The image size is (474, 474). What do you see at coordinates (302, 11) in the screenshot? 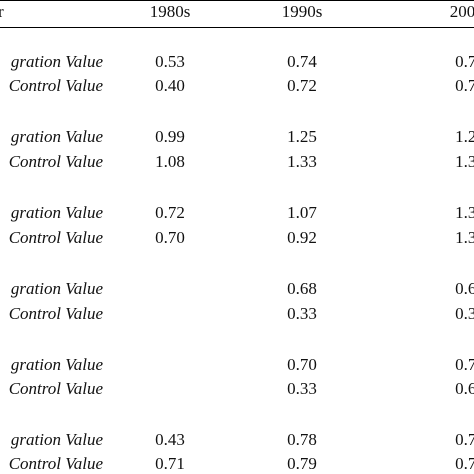
I see `header-col-1990s: 1990s` at bounding box center [302, 11].